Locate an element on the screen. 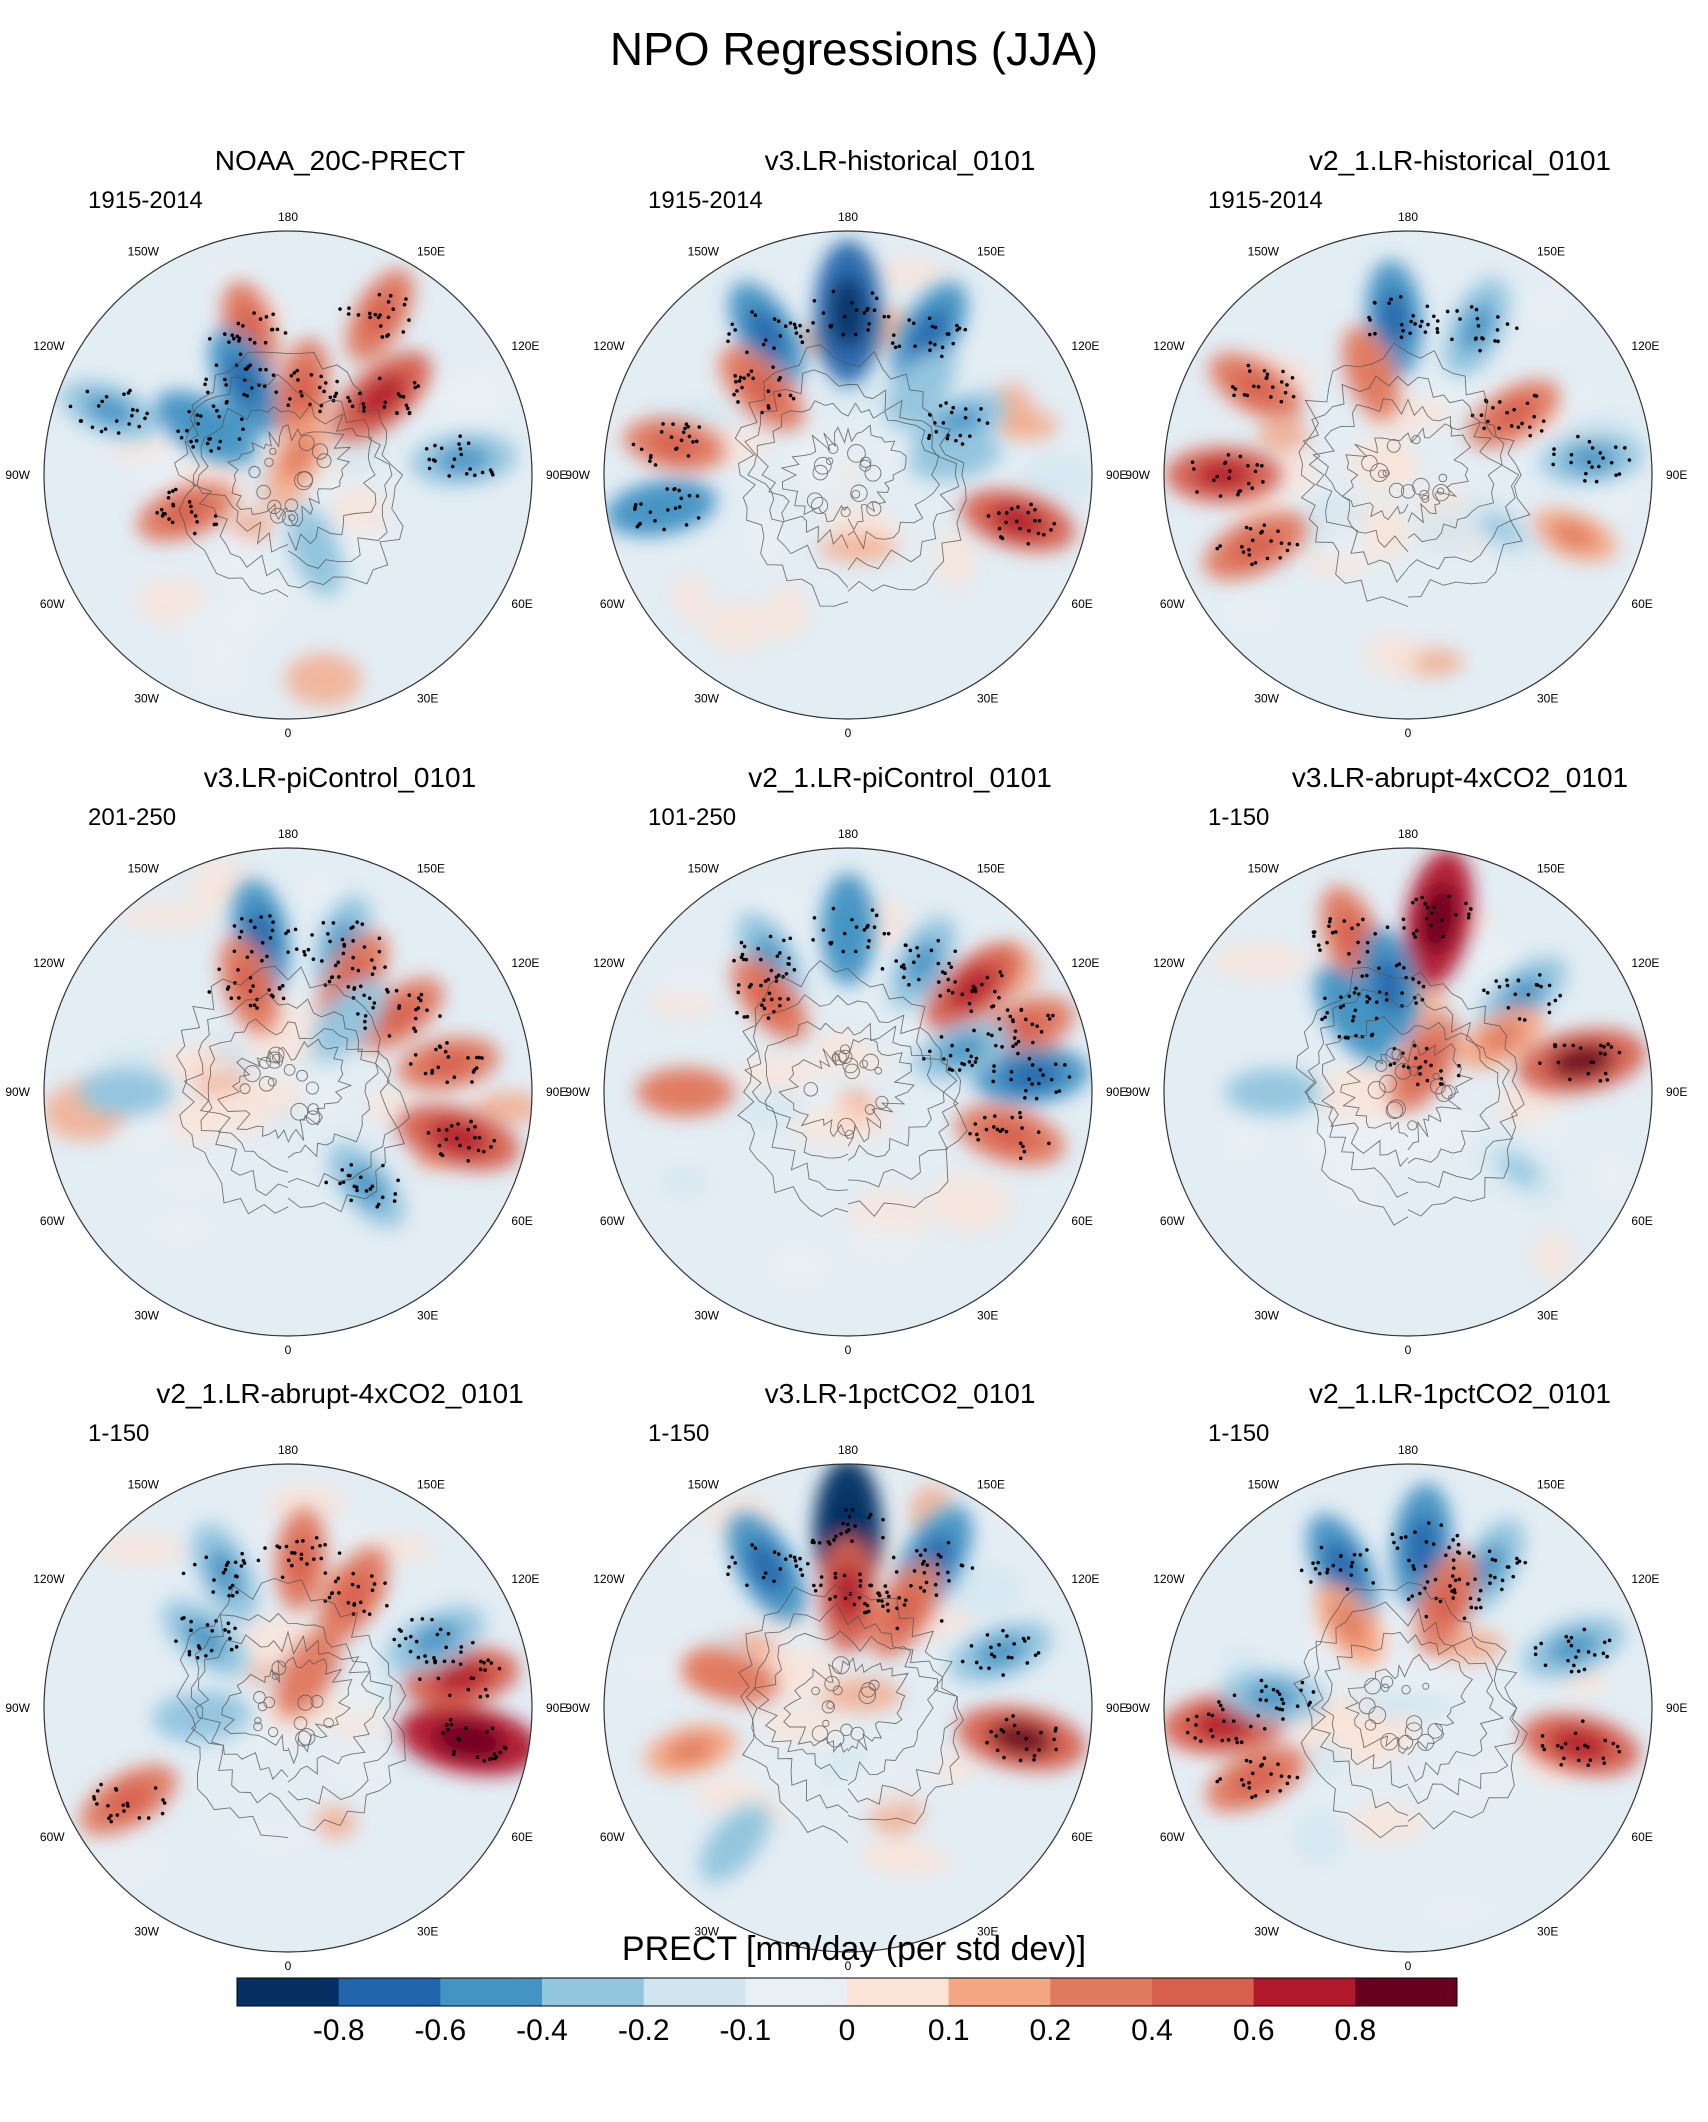  longitude-label: 150W is located at coordinates (144, 869).